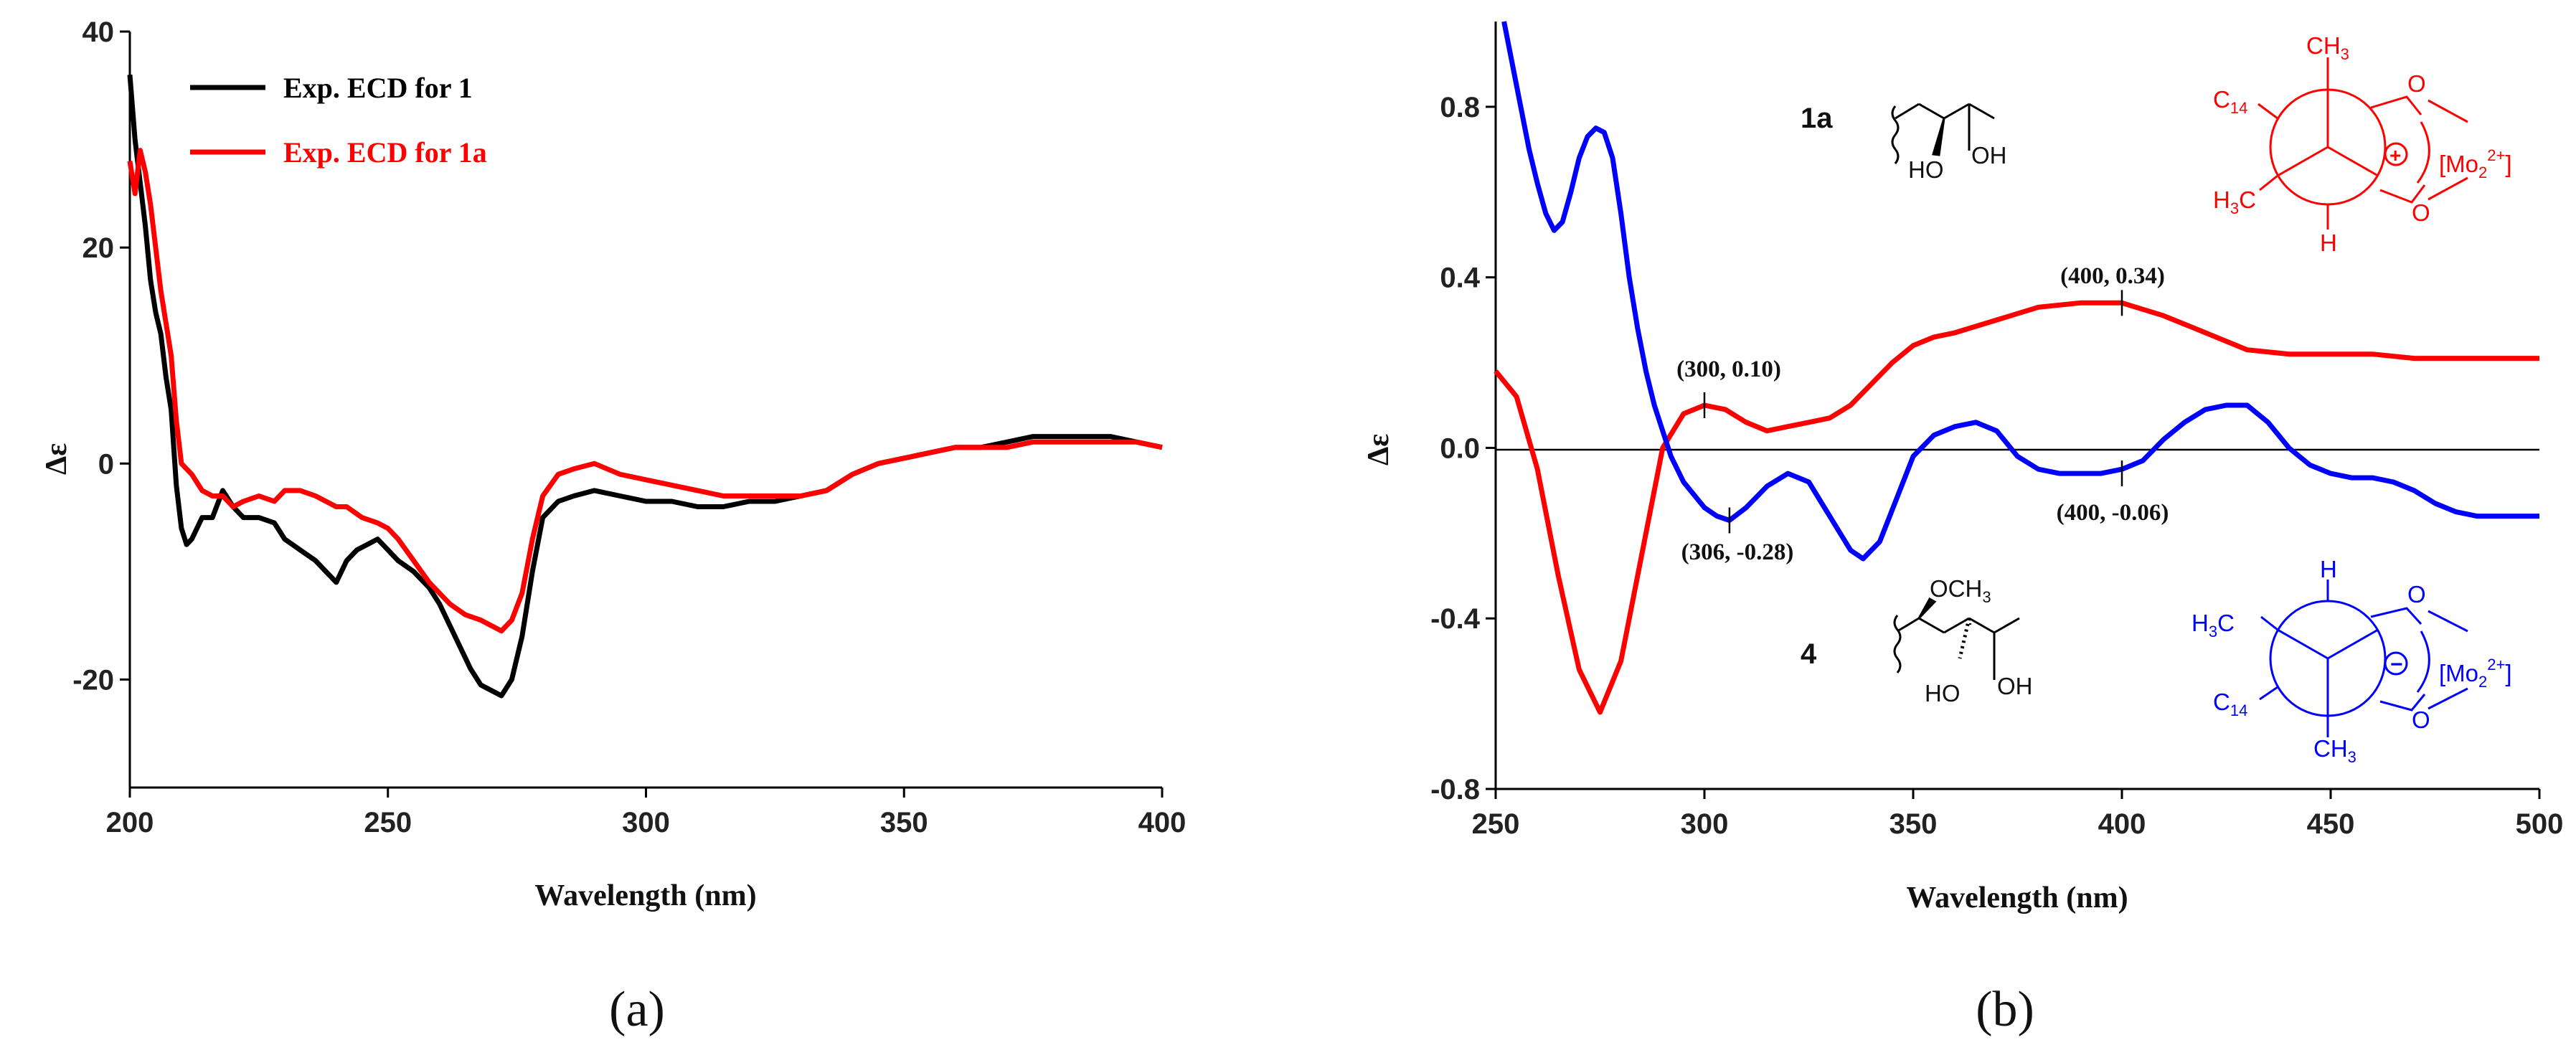 The height and width of the screenshot is (1040, 2576). I want to click on newman-blue-h: H, so click(2328, 569).